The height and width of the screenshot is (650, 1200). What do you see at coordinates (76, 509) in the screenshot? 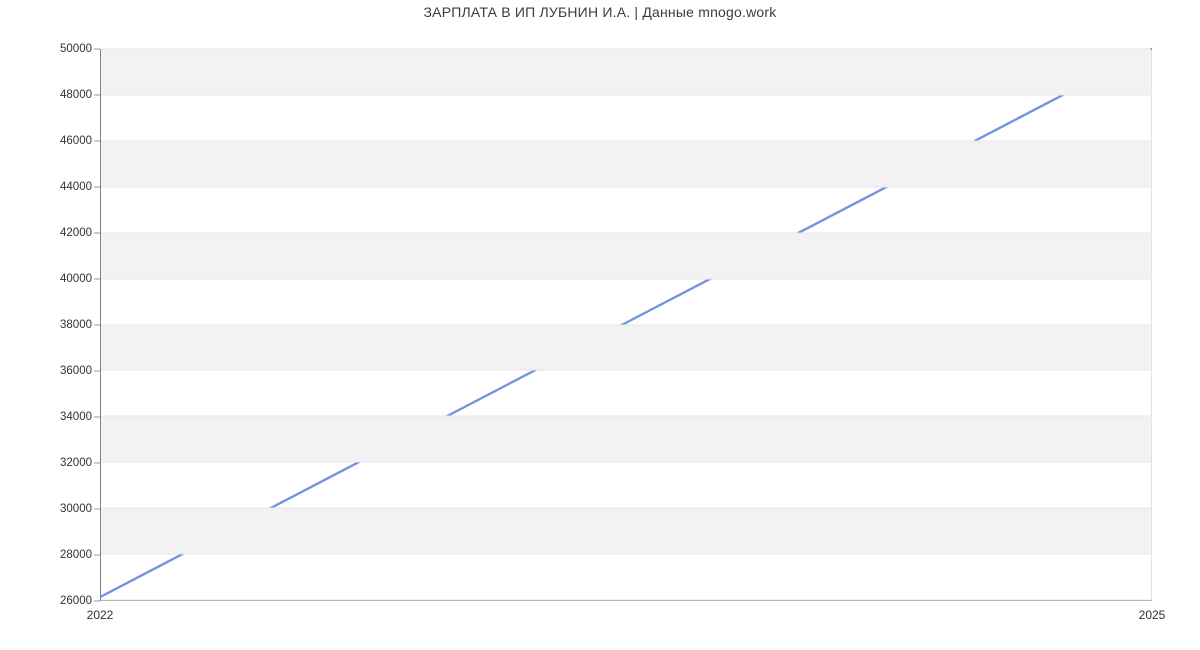
I see `y-tick-label: 30000` at bounding box center [76, 509].